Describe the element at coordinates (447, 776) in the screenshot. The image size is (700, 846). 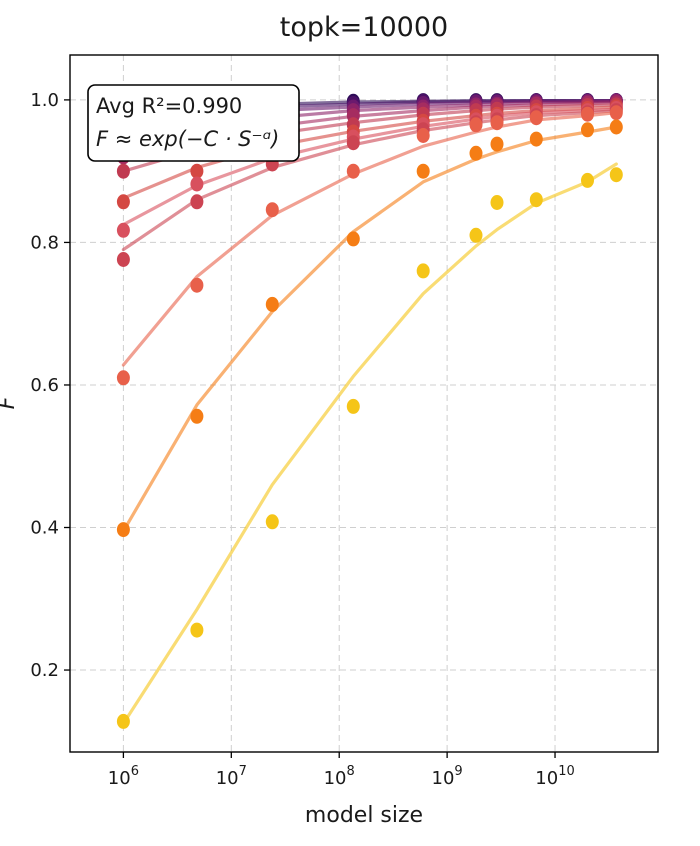
I see `x-tick-label-3: 10⁹` at that location.